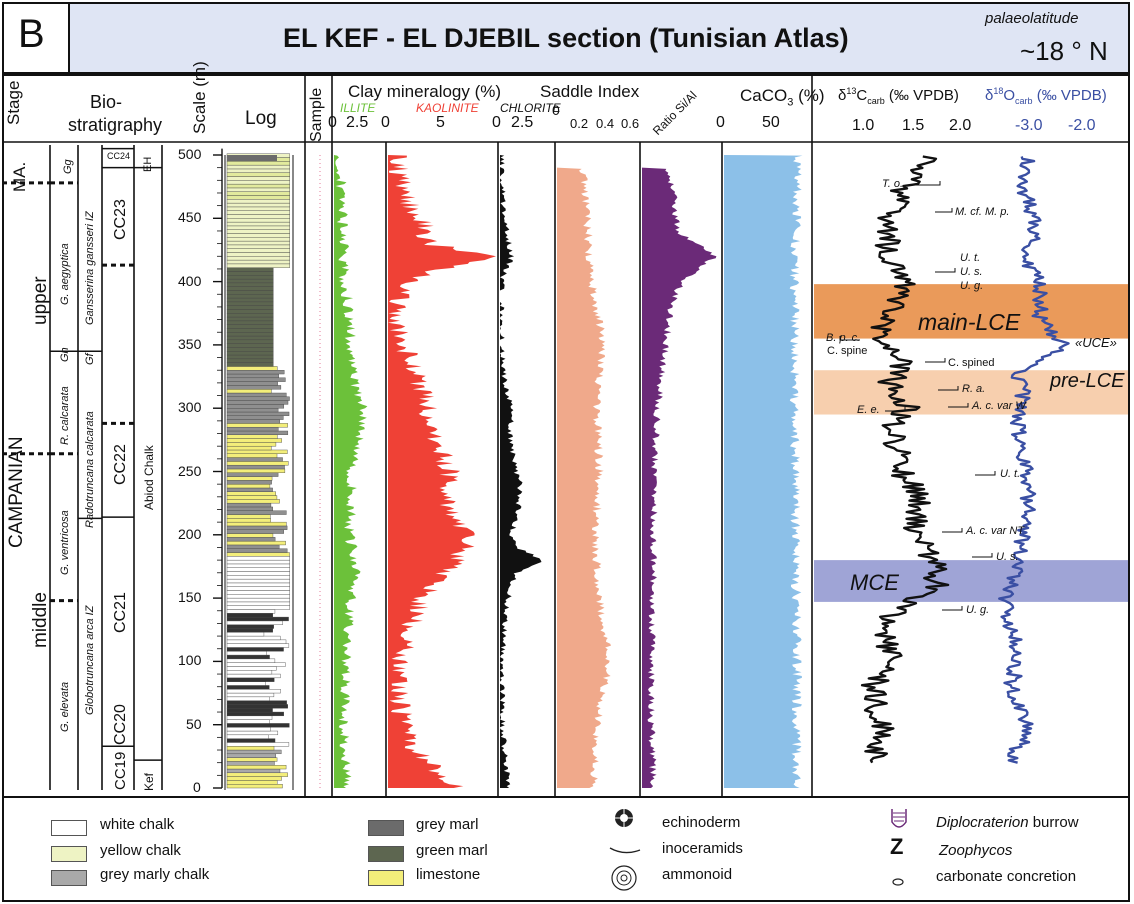  Describe the element at coordinates (1032, 18) in the screenshot. I see `palaeolatitude-label: palaeolatitude` at that location.